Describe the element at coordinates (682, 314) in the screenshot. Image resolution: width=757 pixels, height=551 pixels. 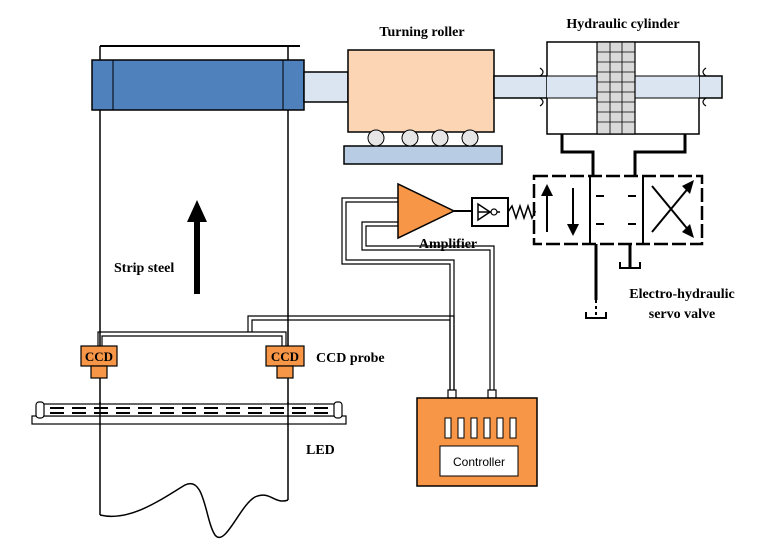
I see `servo-valve-label-line2: servo valve` at that location.